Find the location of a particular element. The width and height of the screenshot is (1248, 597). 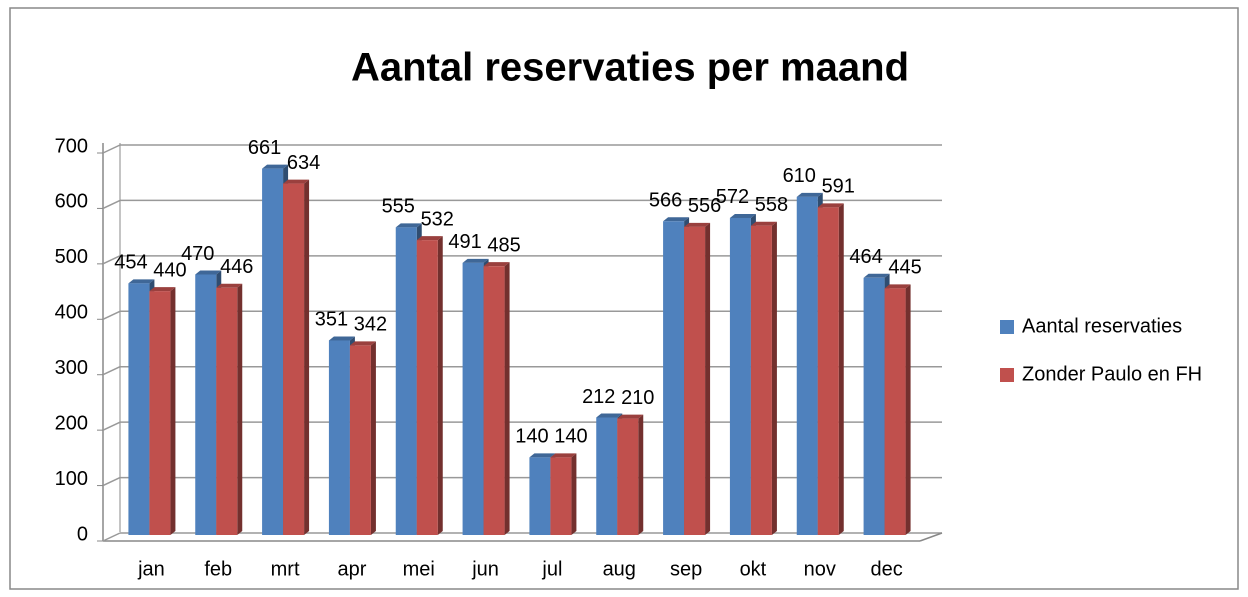

y-tick-label: 500 is located at coordinates (71, 257).